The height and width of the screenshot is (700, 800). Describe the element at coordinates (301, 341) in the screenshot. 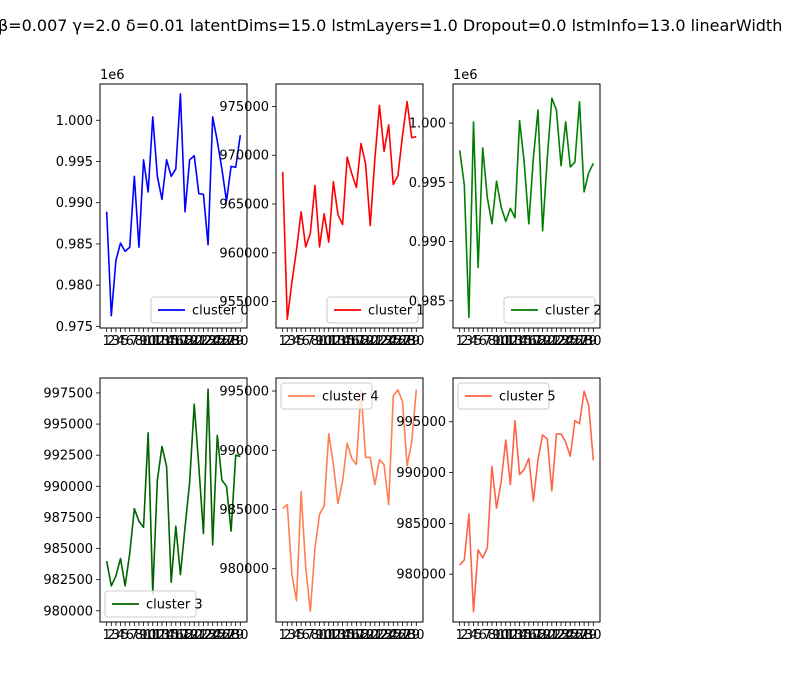

I see `x-tick-label: 5` at that location.